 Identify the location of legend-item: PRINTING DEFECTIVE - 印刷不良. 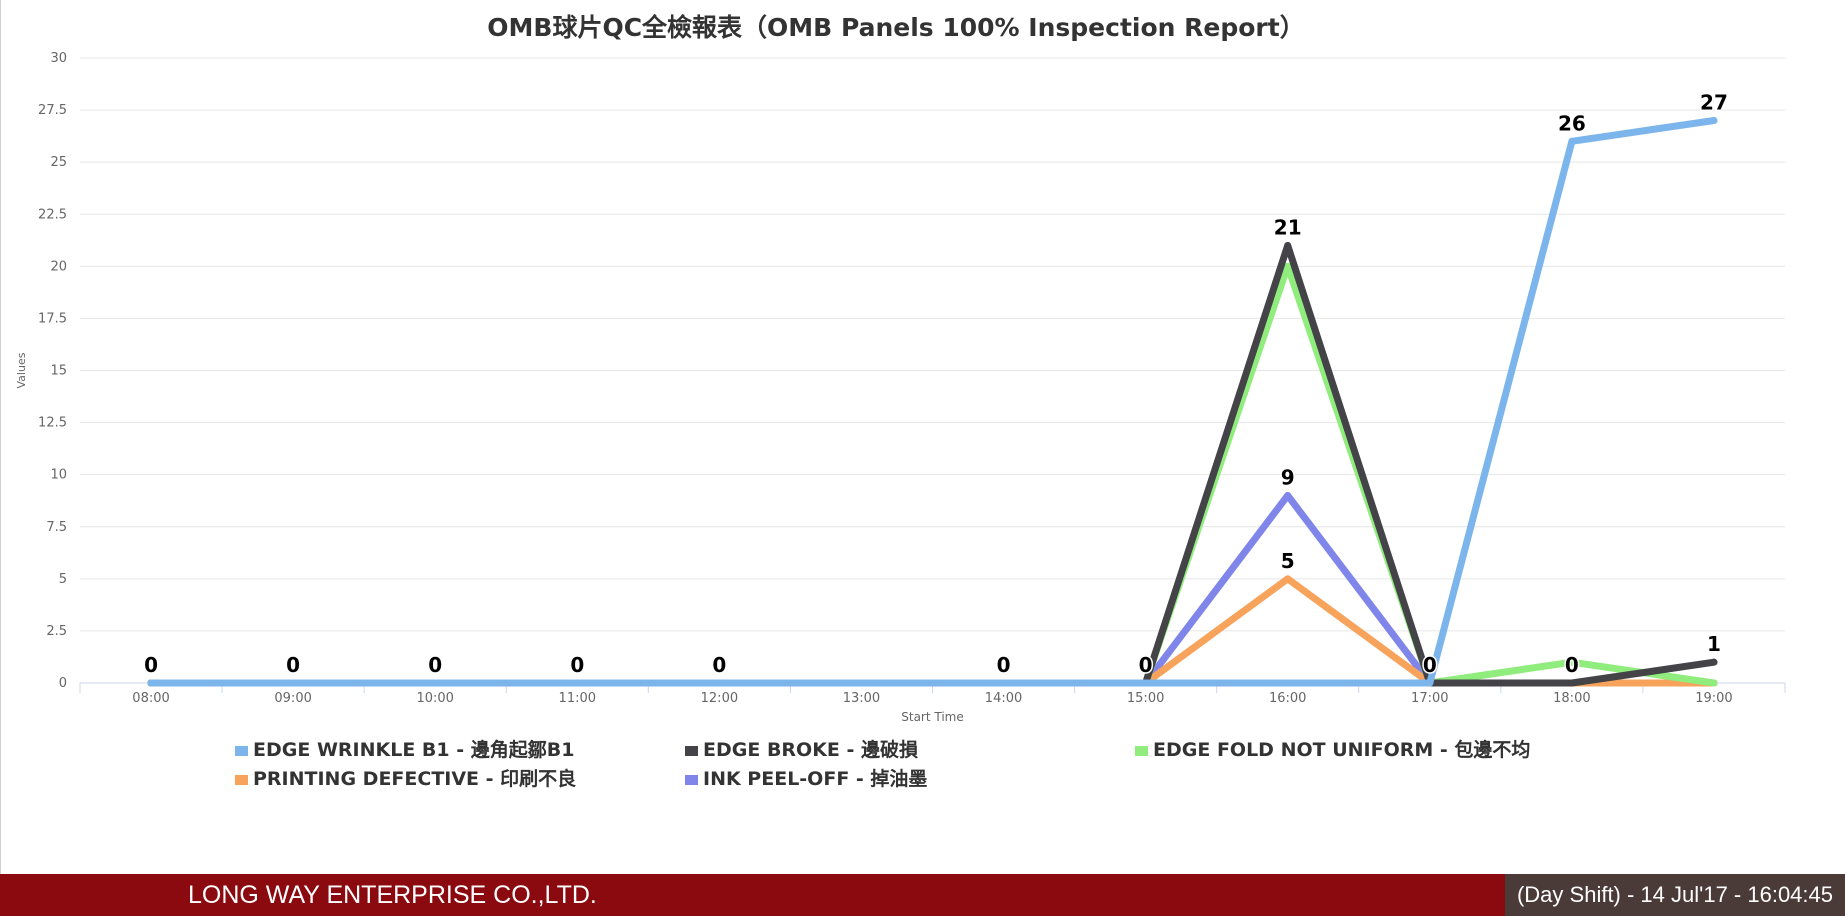
(414, 778).